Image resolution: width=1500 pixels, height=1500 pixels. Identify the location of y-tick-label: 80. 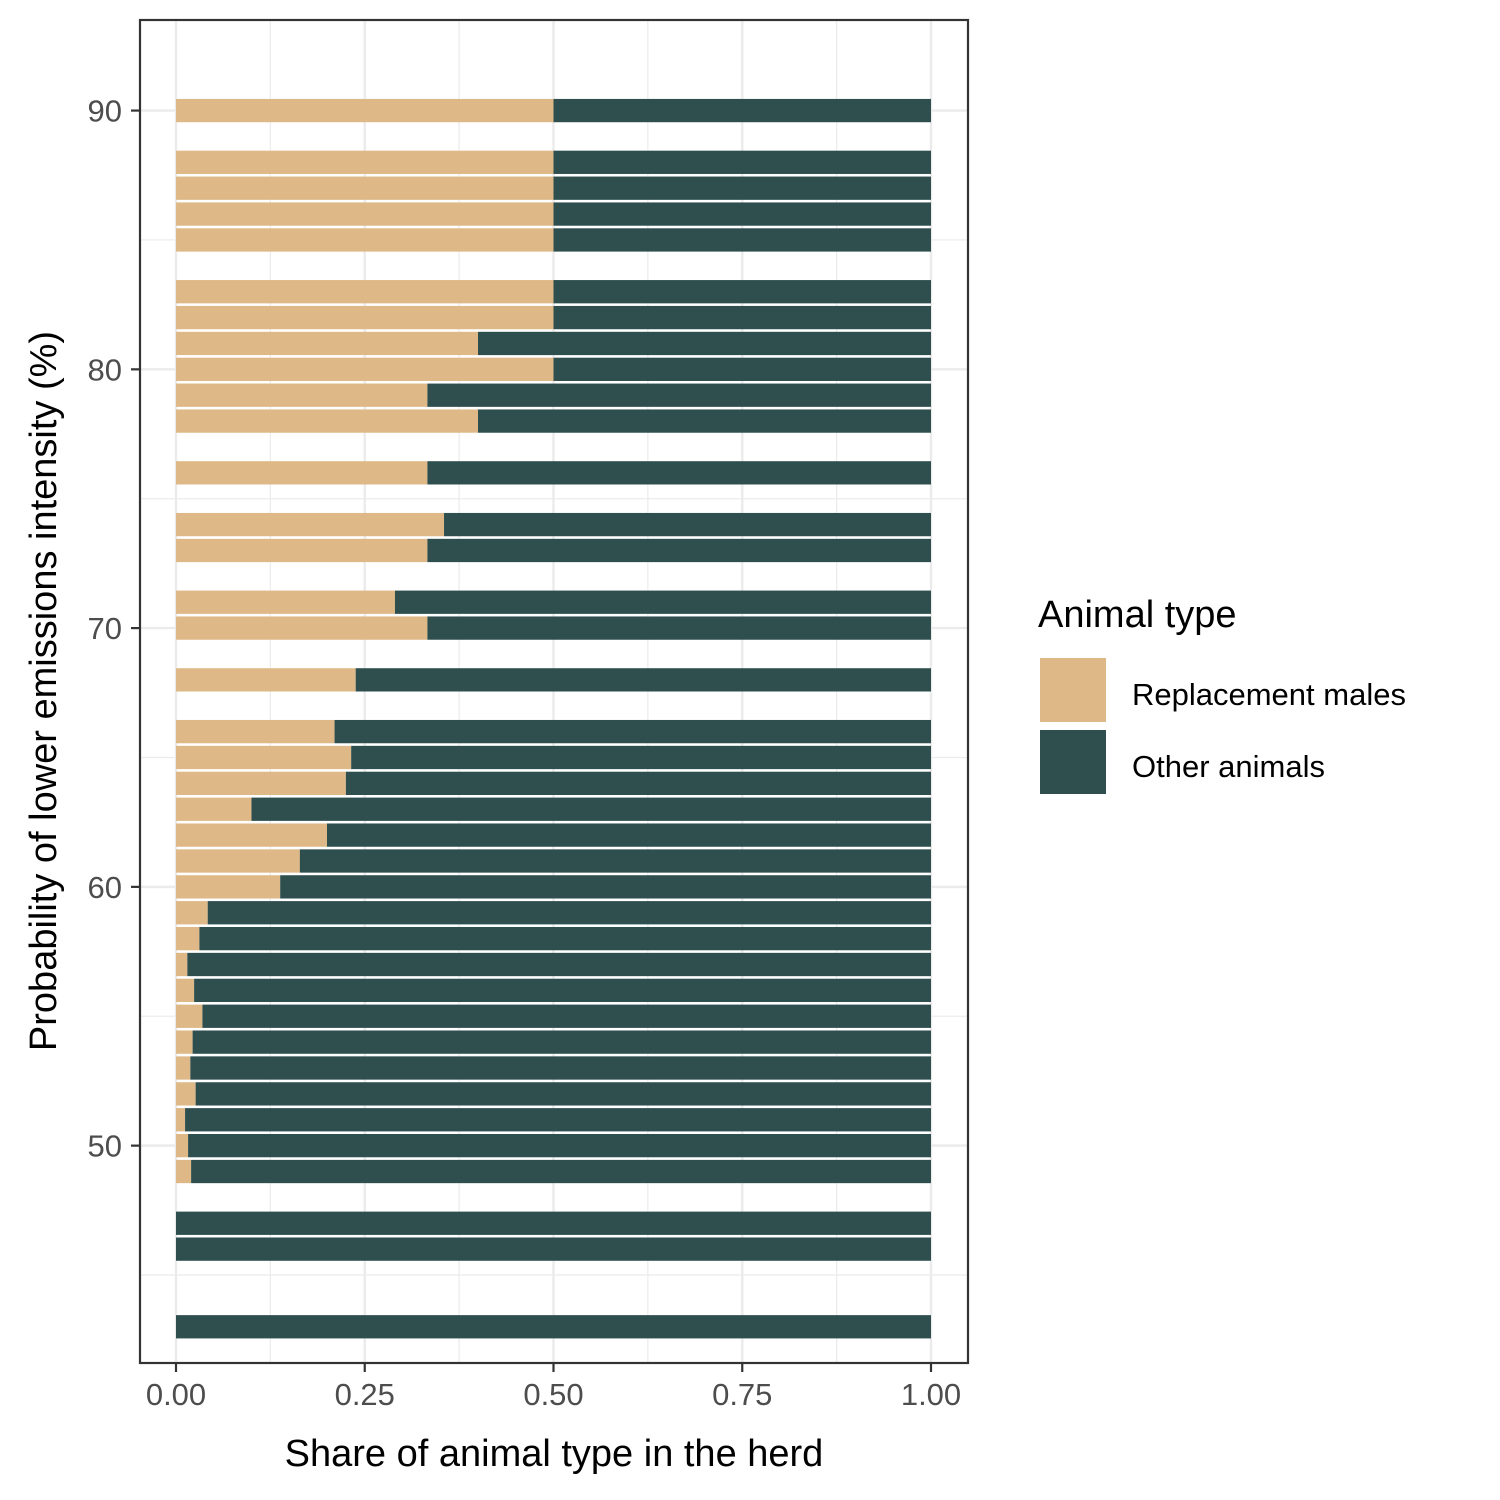
(105, 369).